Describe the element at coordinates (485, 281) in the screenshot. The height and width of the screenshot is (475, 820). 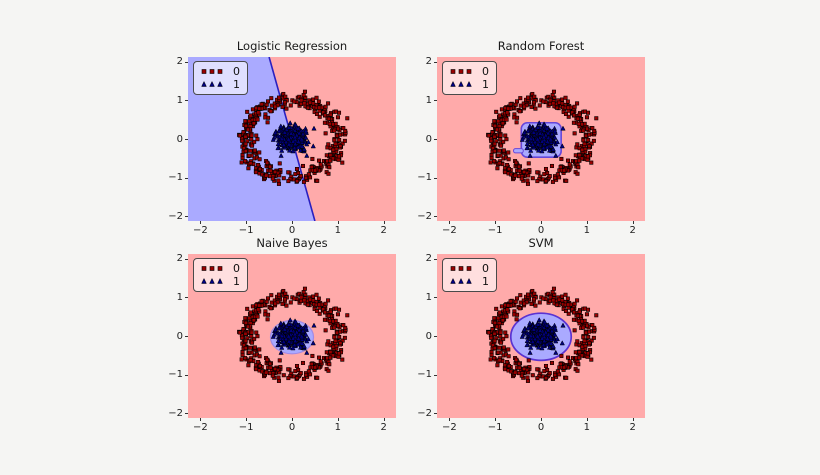
I see `legend-label: 1` at that location.